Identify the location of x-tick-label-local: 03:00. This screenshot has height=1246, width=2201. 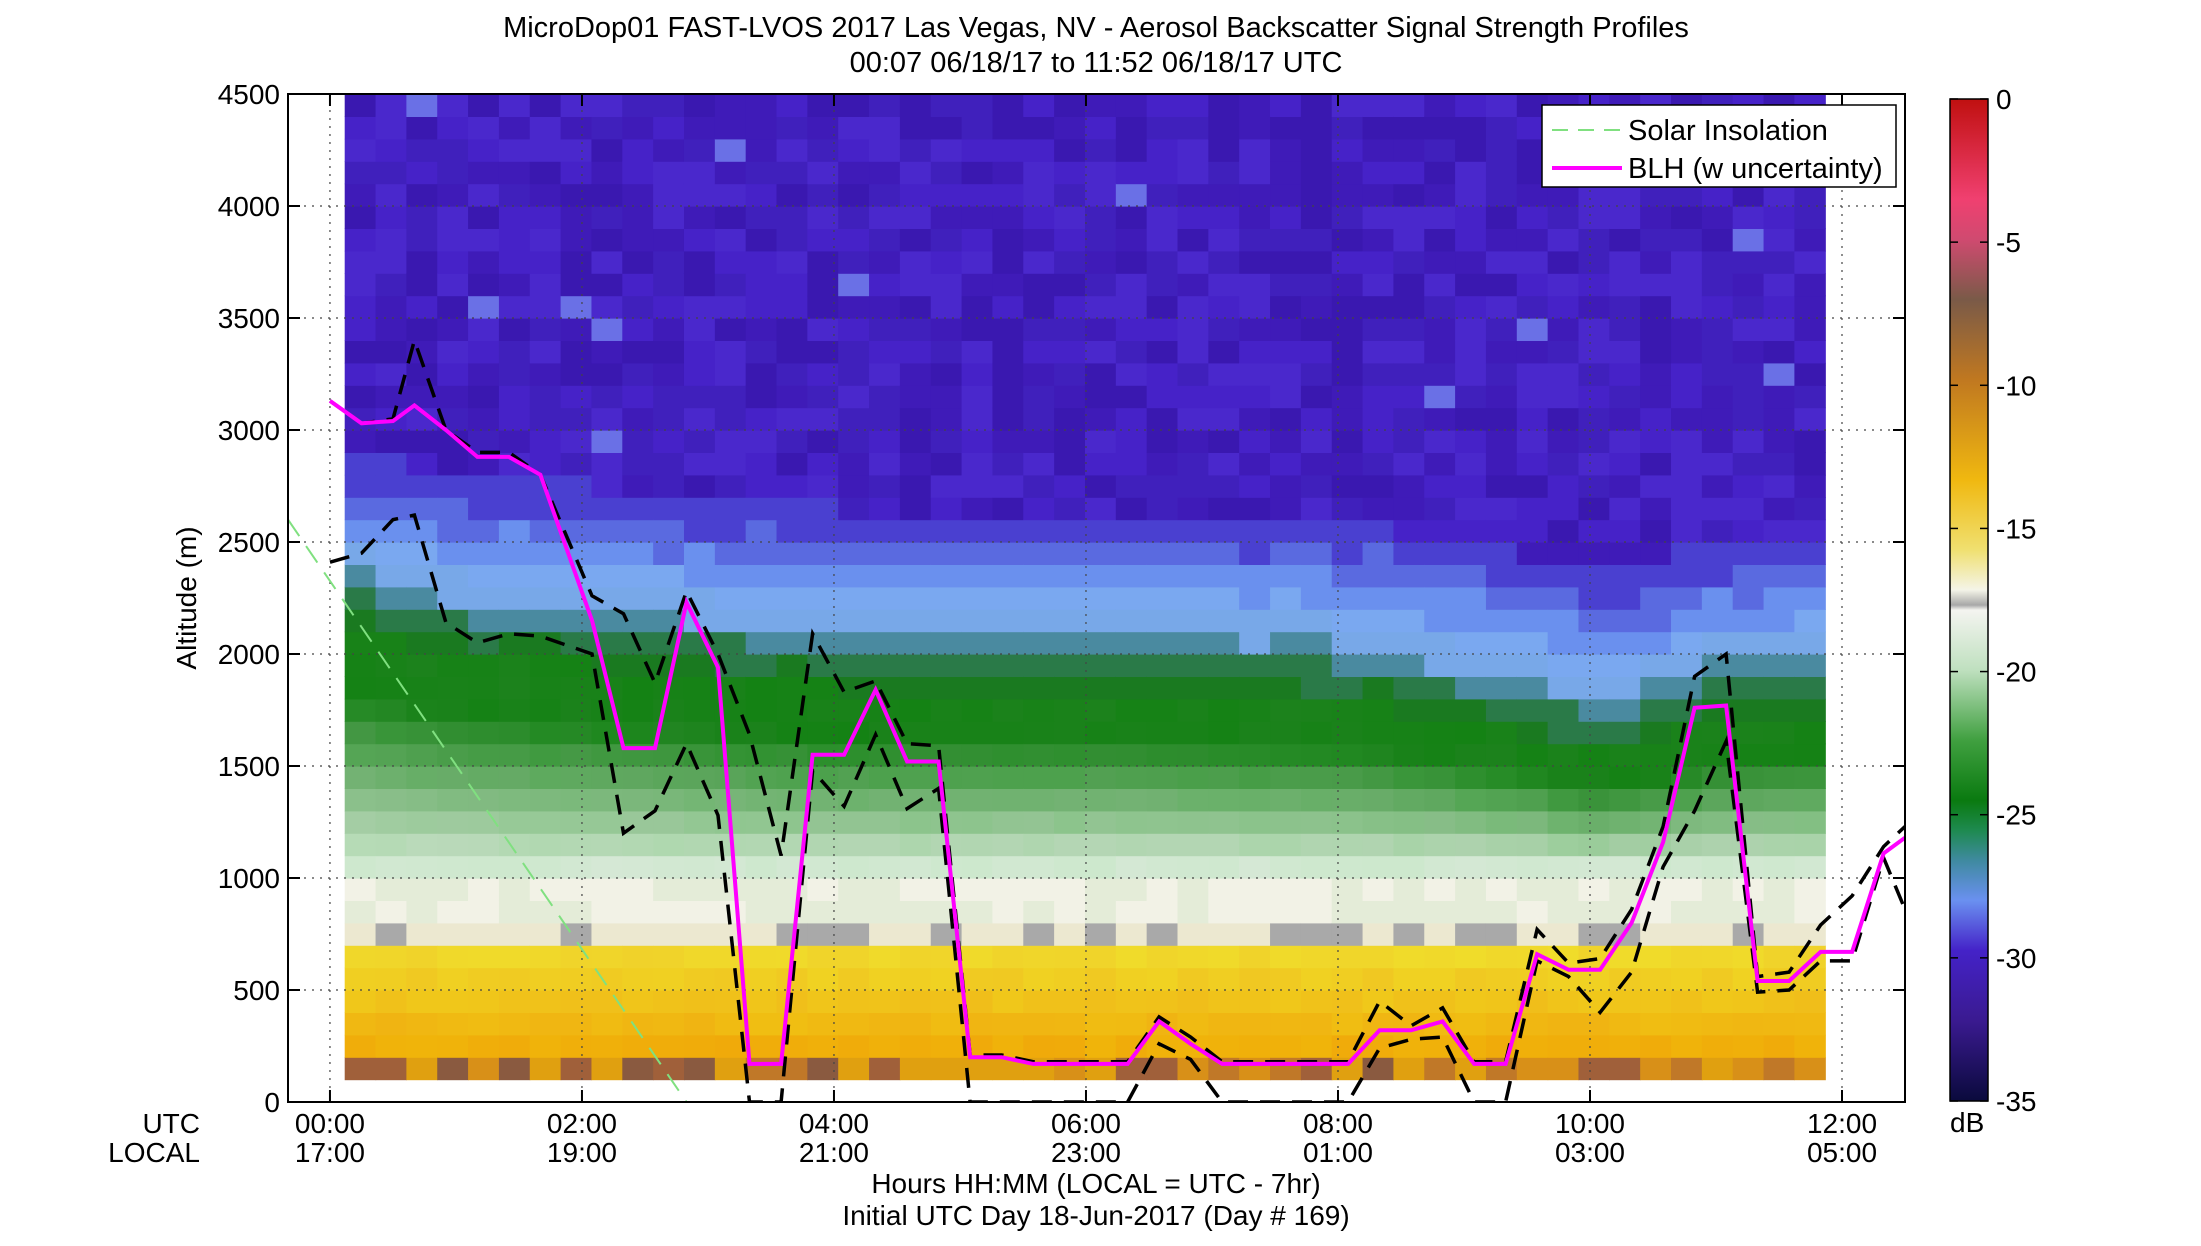
(1590, 1152).